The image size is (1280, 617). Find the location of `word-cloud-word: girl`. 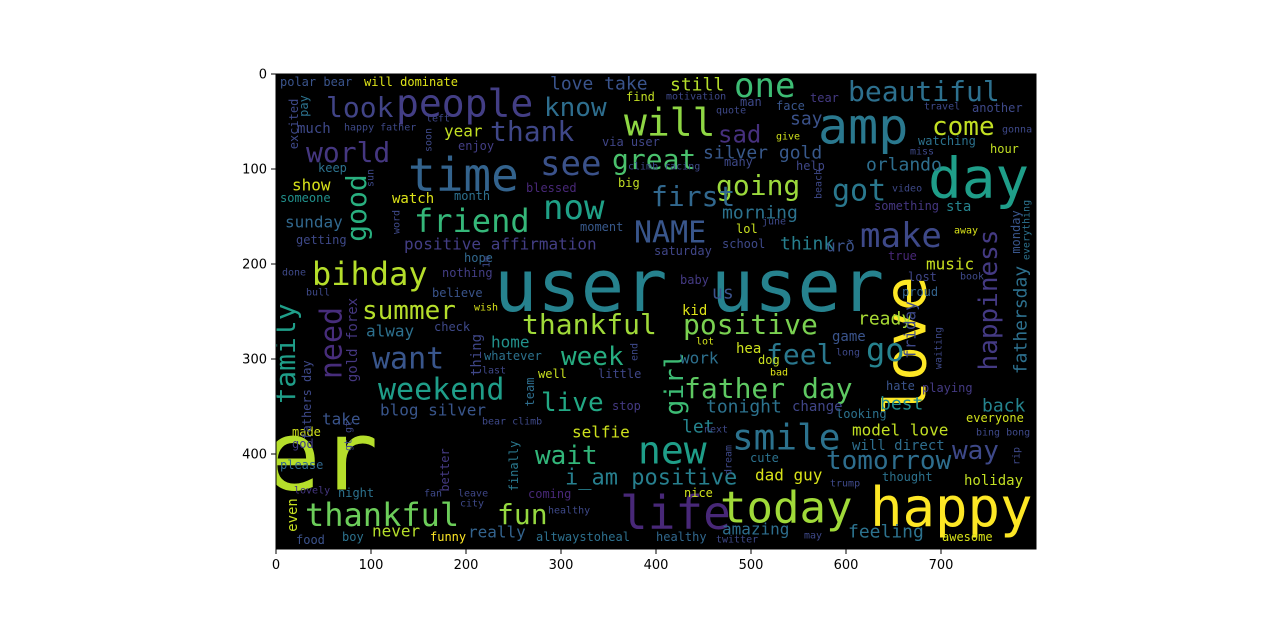

word-cloud-word: girl is located at coordinates (675, 384).